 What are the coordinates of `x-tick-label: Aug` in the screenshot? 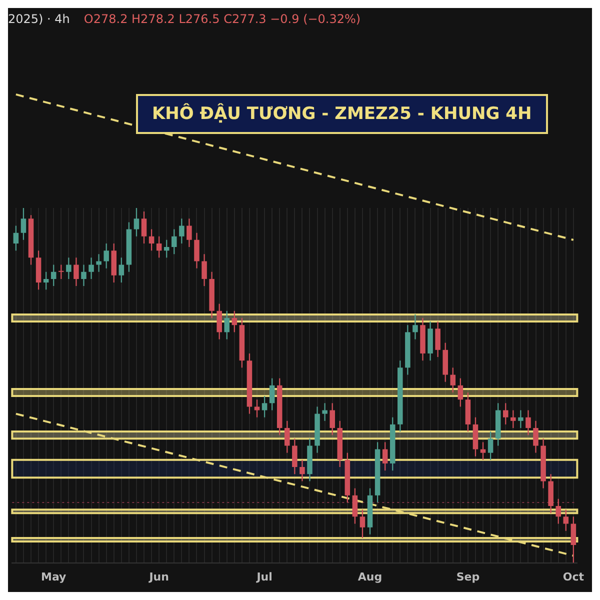 It's located at (370, 577).